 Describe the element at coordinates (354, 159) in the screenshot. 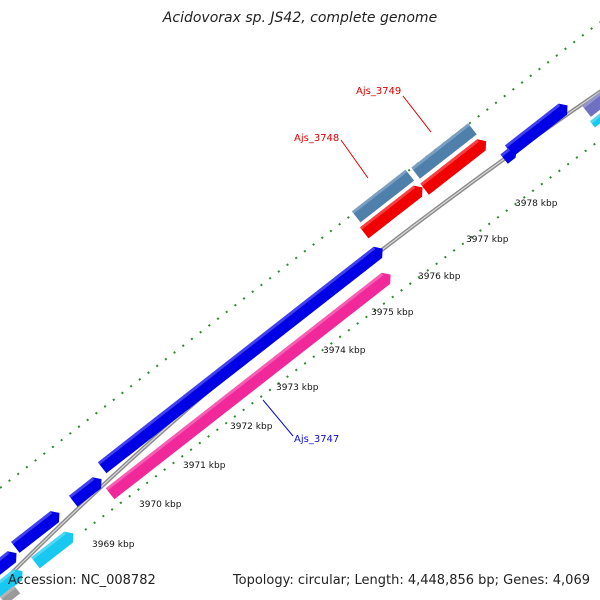

I see `ajs-3748-leader-line` at that location.